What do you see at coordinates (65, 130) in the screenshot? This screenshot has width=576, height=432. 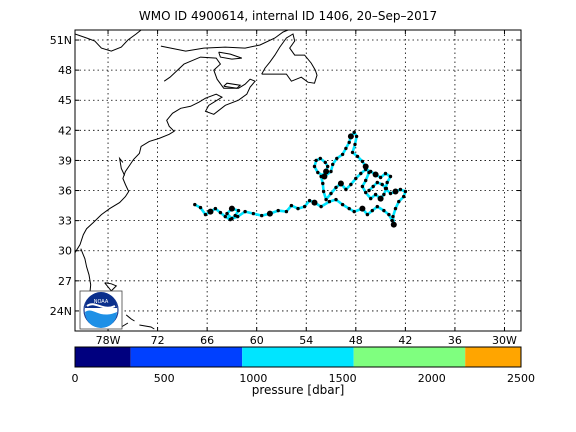 I see `lat-tick-label: 42` at bounding box center [65, 130].